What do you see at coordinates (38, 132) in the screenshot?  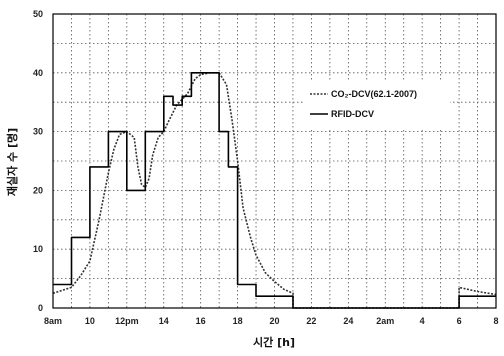 I see `y-tick-label: 30` at bounding box center [38, 132].